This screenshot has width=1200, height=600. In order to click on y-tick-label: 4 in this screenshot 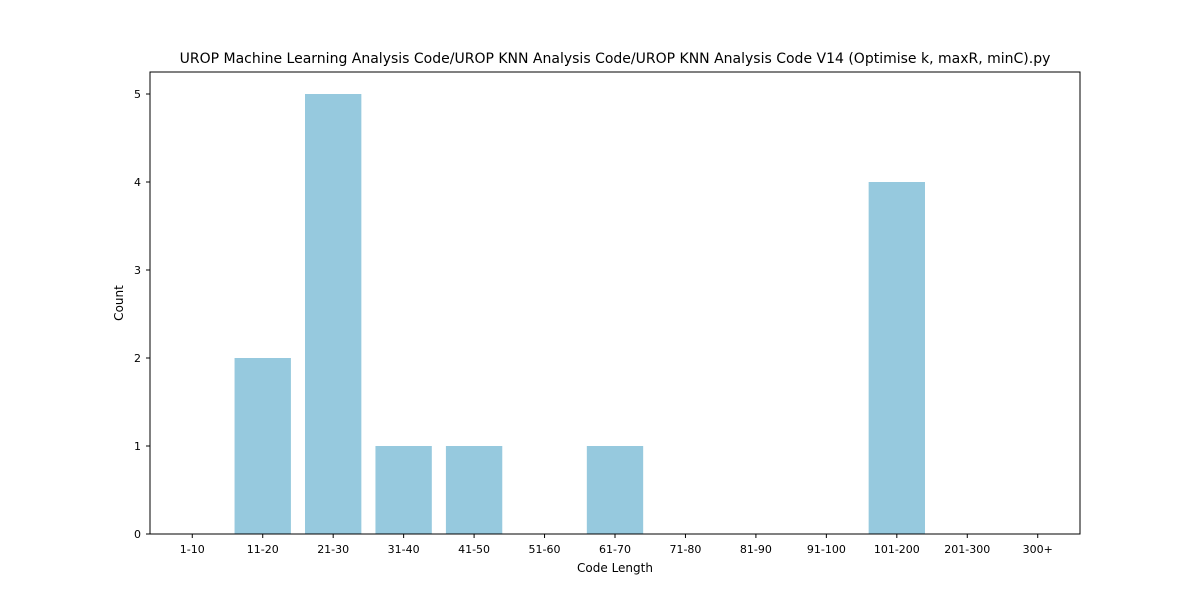, I will do `click(137, 182)`.